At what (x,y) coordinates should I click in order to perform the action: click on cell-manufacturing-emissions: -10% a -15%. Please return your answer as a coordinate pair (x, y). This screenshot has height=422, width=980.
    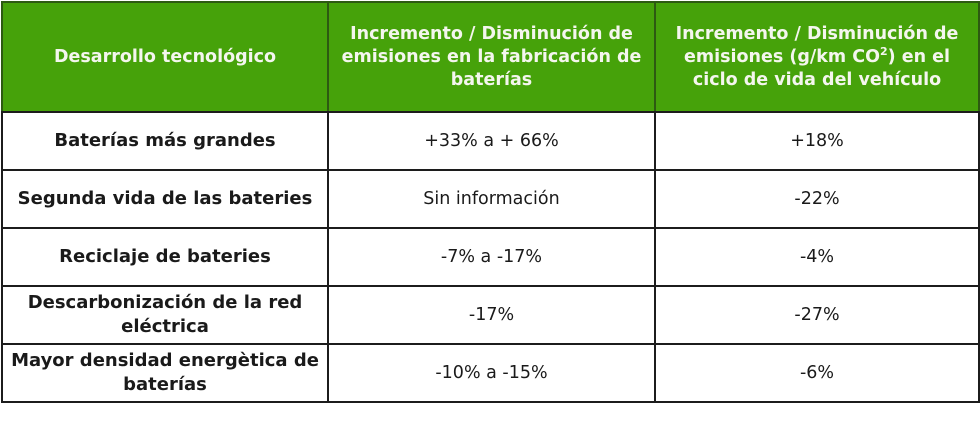
    Looking at the image, I should click on (491, 373).